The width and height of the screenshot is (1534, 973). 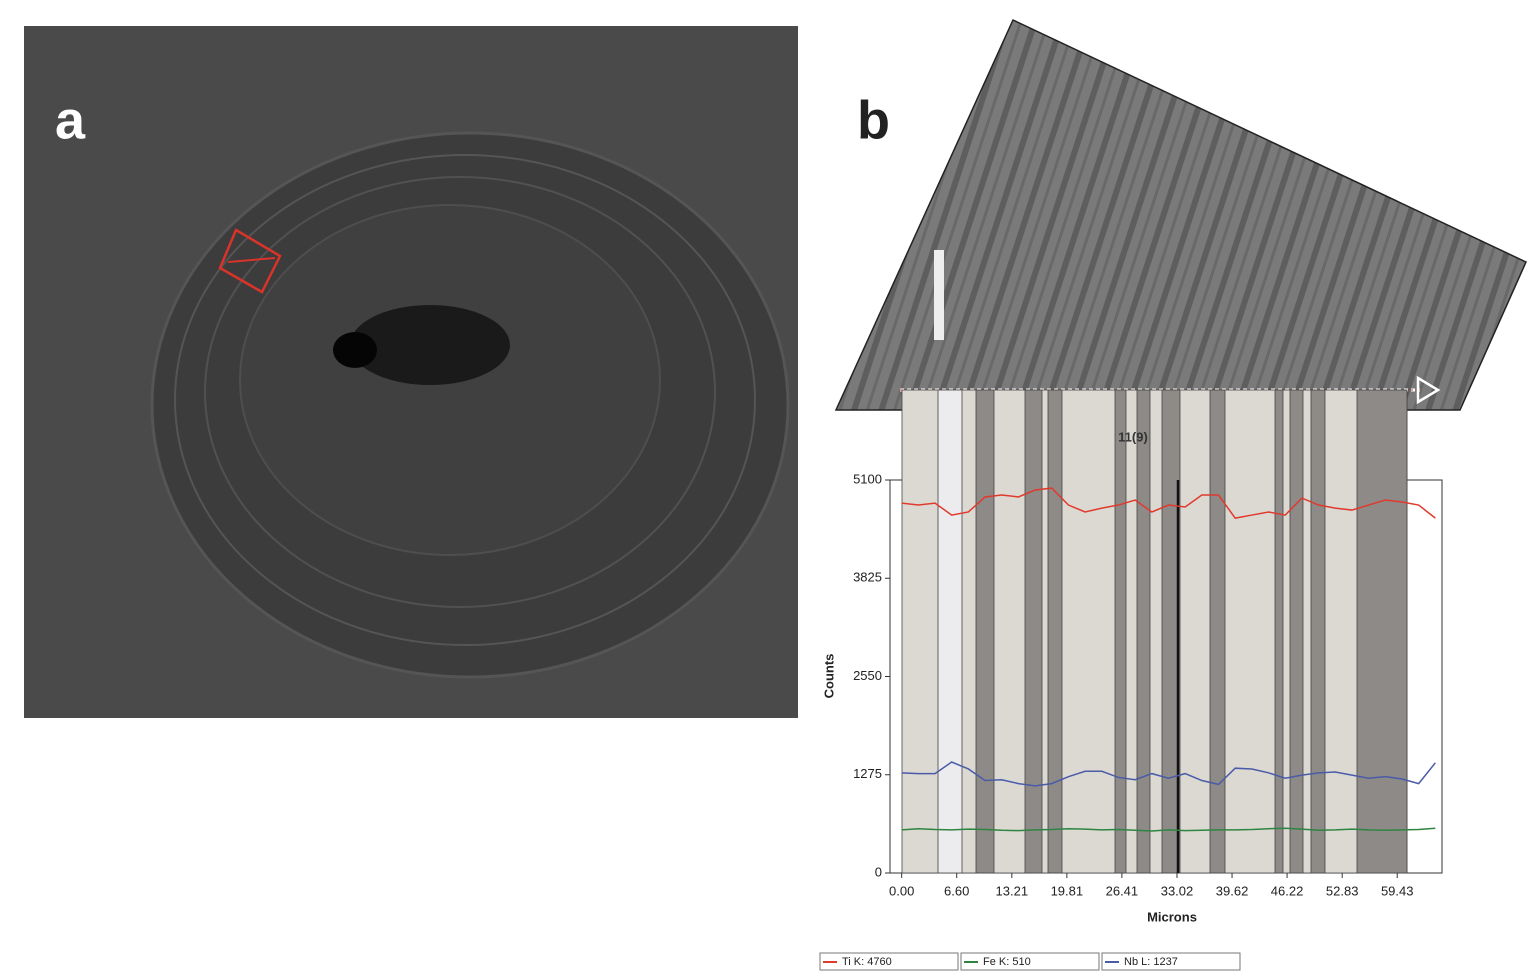 What do you see at coordinates (828, 676) in the screenshot?
I see `y-axis-label: Counts` at bounding box center [828, 676].